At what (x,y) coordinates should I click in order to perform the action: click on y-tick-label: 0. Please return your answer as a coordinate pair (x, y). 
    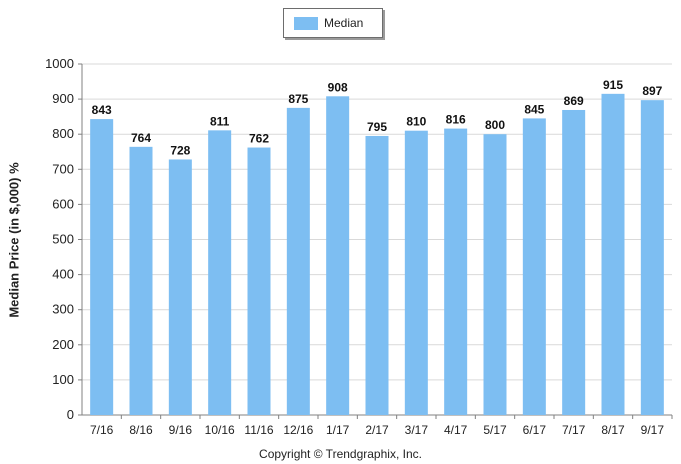
    Looking at the image, I should click on (70, 414).